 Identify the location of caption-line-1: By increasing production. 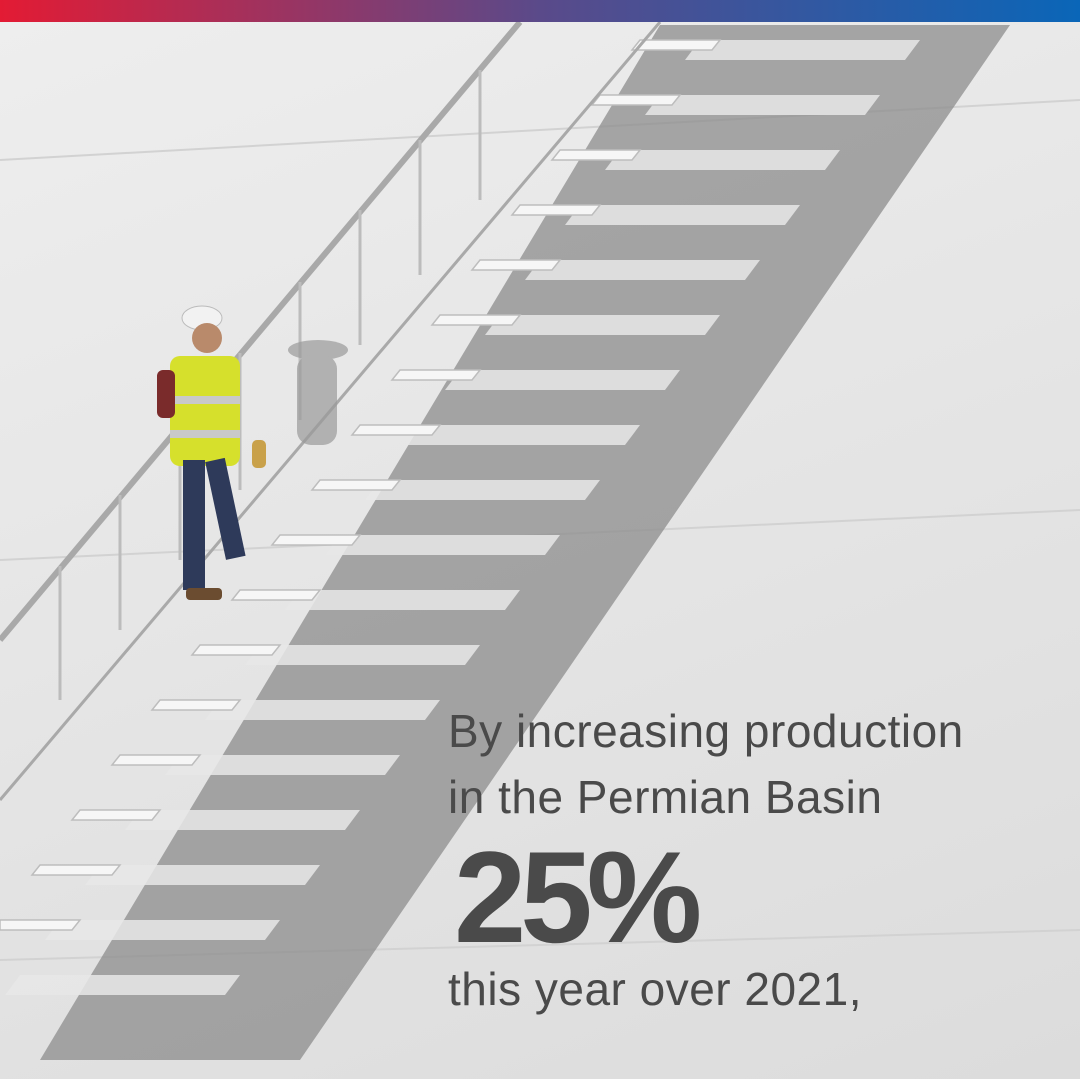
(706, 731).